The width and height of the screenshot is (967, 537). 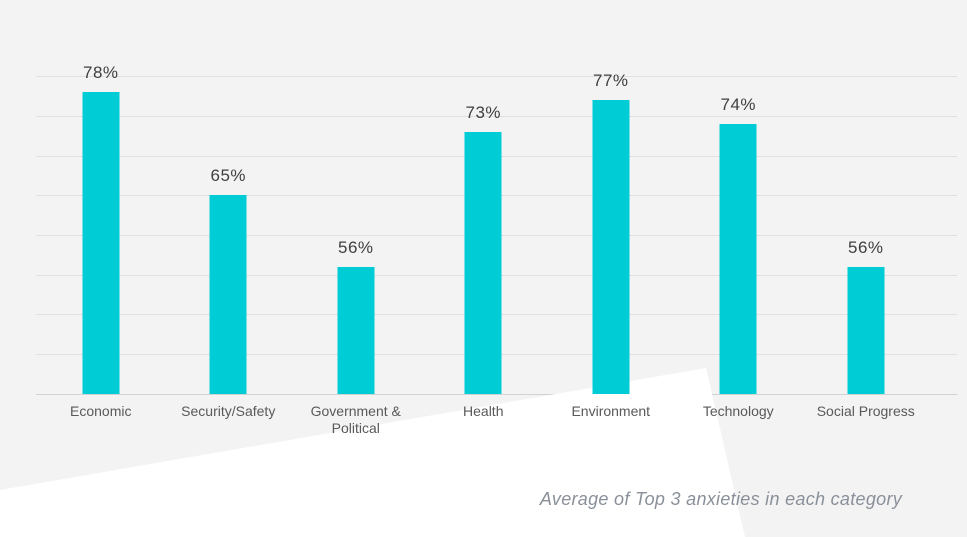 I want to click on category-slot-social-progress: 56% Social Progress, so click(x=866, y=268).